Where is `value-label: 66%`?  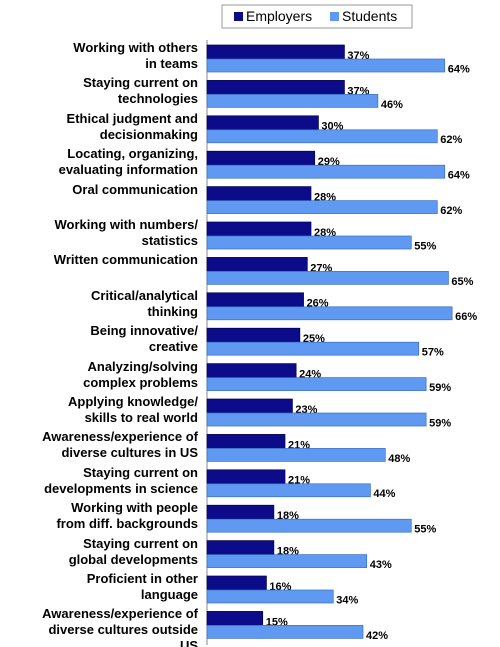 value-label: 66% is located at coordinates (466, 317).